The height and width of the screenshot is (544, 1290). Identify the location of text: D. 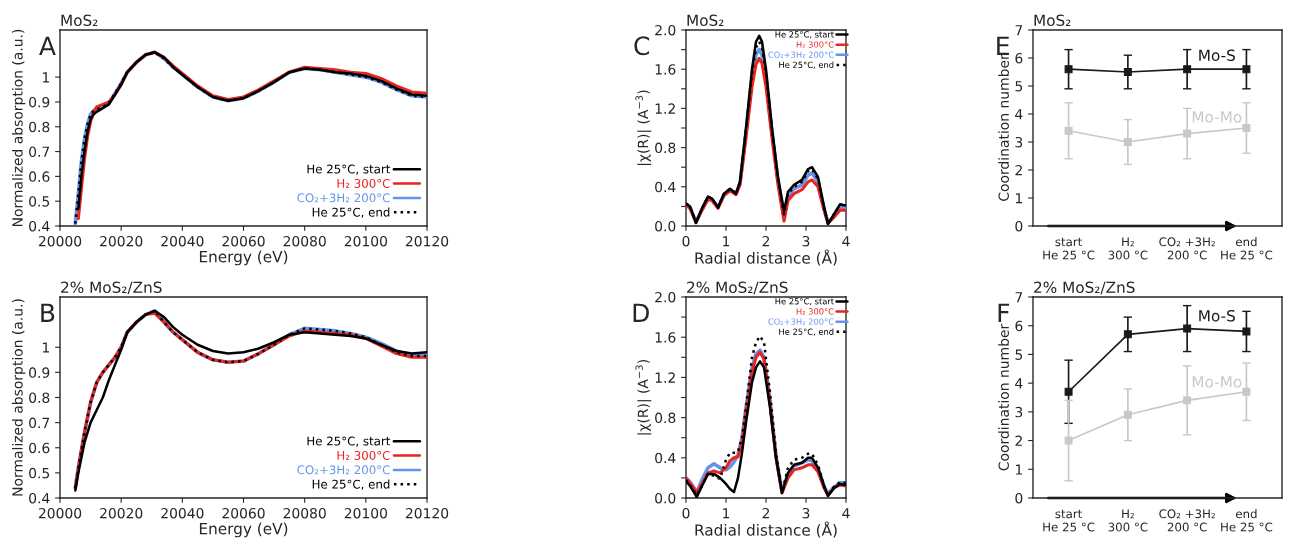
(641, 312).